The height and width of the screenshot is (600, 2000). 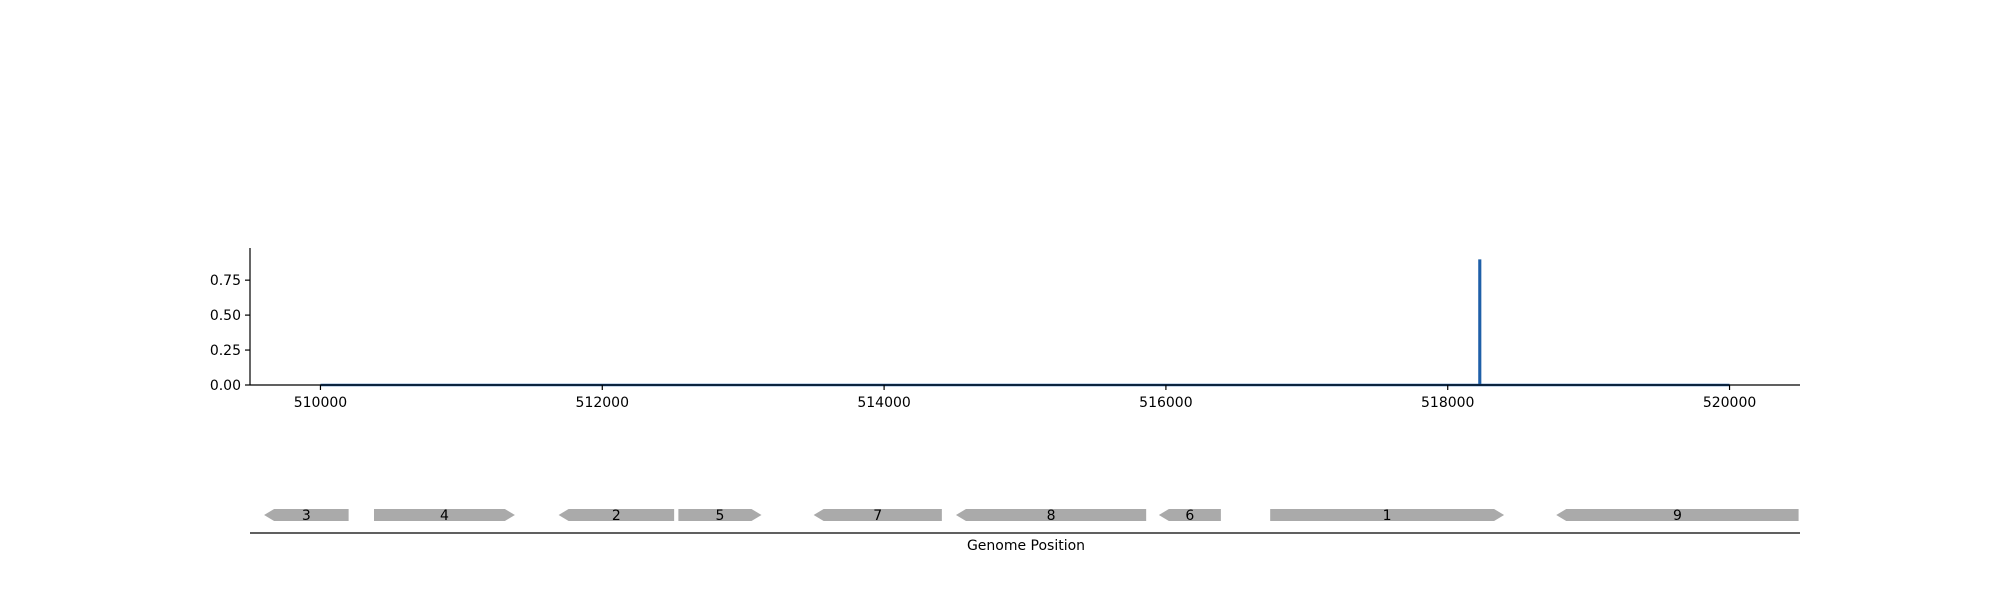 I want to click on gene-label-8: 8, so click(x=1051, y=516).